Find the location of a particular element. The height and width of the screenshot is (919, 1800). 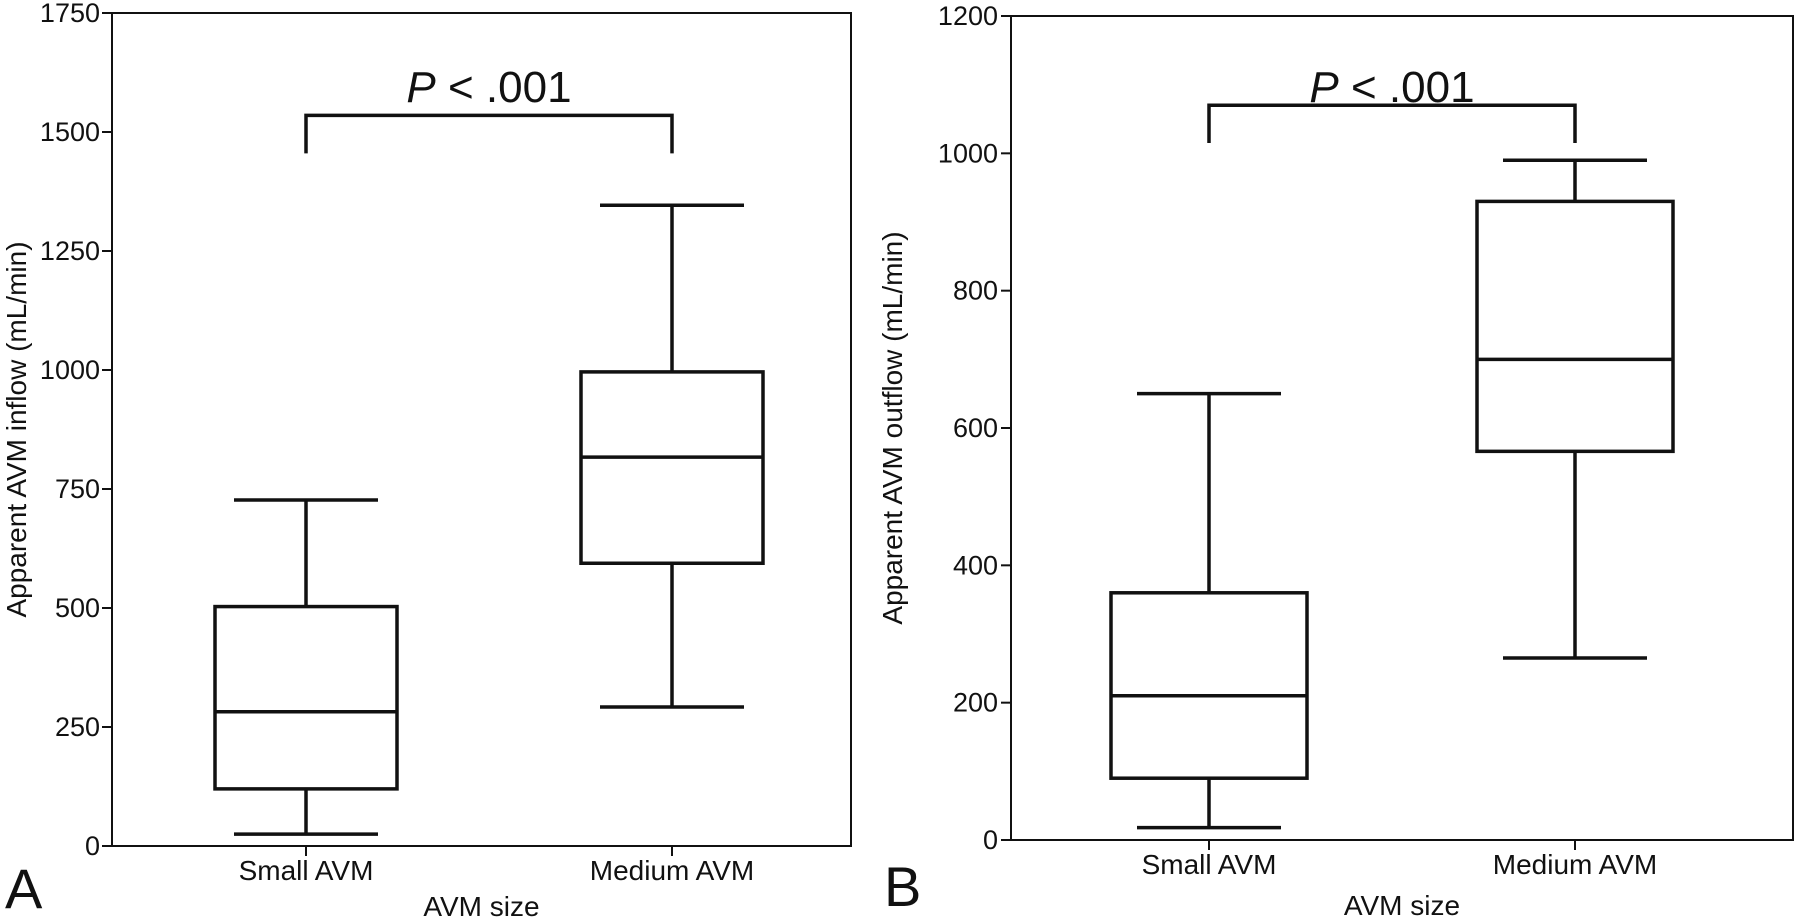

y-tick-label: 600 is located at coordinates (975, 428).